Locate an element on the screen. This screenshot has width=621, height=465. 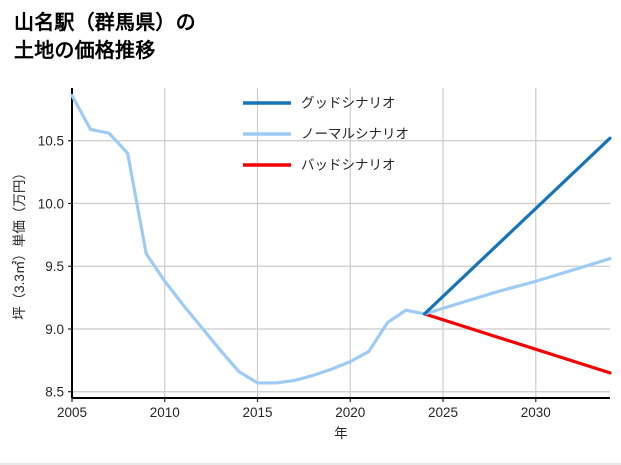
y-tick-labels: 8.5 9.0 9.5 10.0 10.5 is located at coordinates (51, 267).